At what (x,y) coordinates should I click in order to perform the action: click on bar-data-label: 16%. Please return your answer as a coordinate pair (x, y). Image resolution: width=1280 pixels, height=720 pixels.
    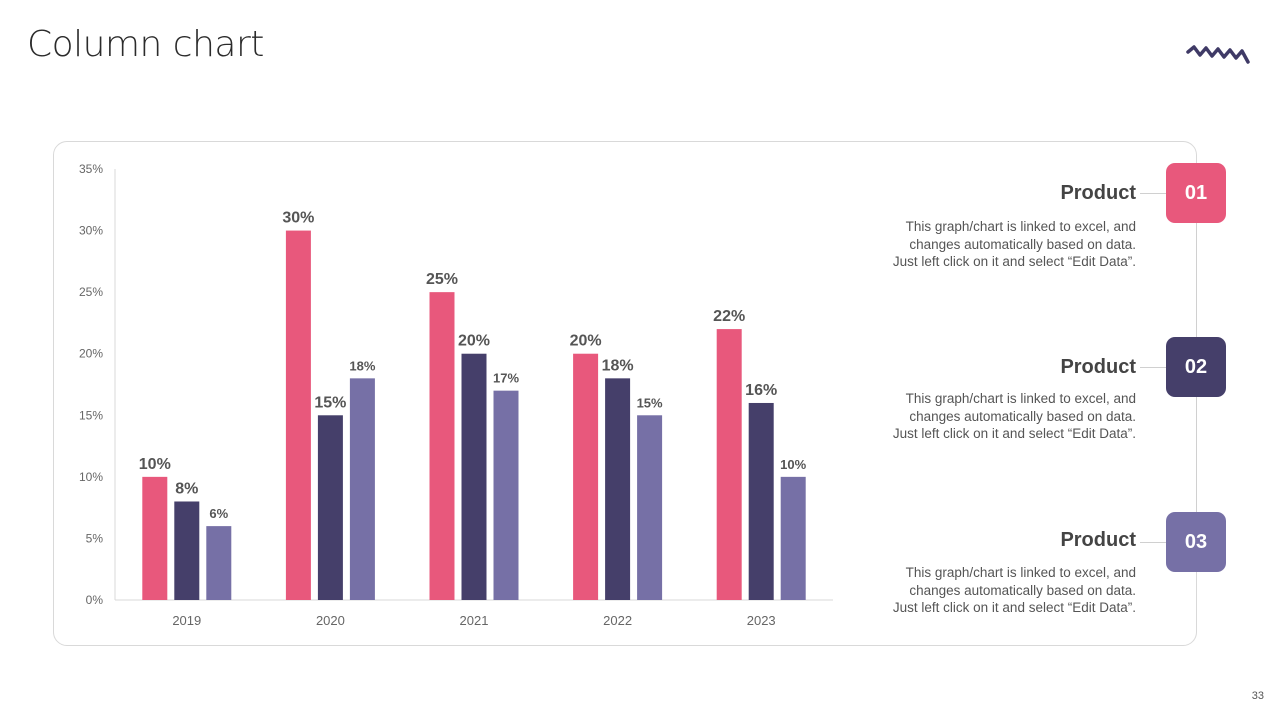
    Looking at the image, I should click on (761, 390).